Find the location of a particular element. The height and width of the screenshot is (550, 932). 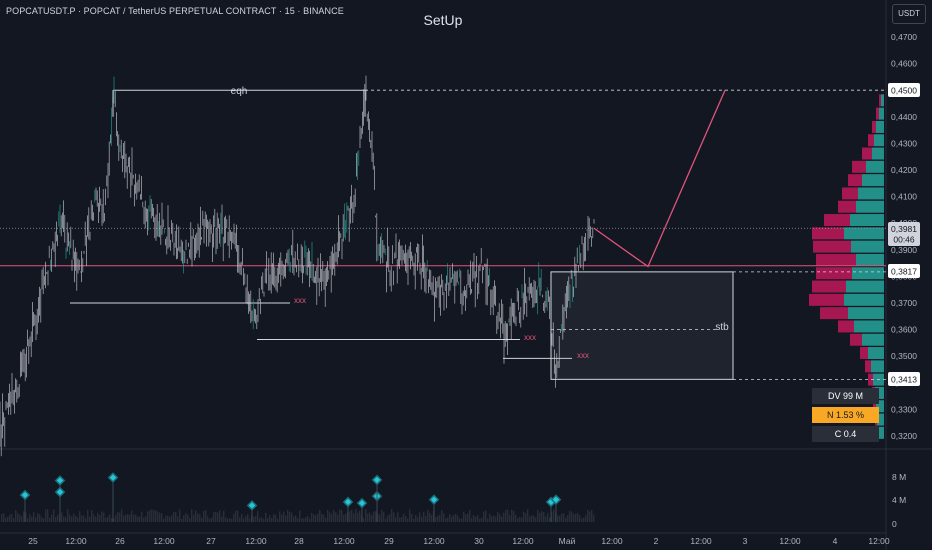

x-tick-label-17: 12:00 is located at coordinates (790, 541).